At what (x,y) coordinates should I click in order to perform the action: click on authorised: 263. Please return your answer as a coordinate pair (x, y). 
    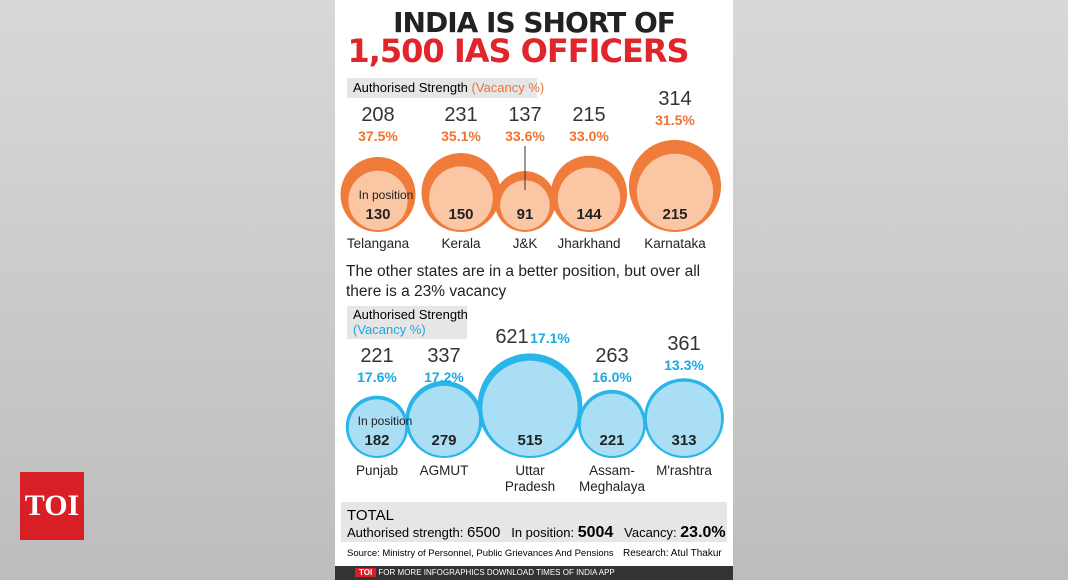
    Looking at the image, I should click on (612, 356).